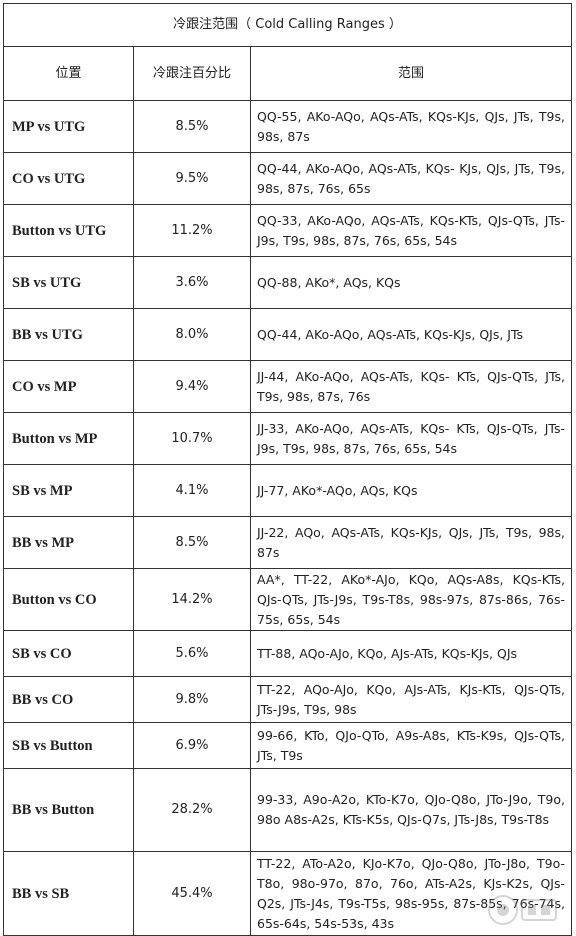  I want to click on percent-cell: 9.8%, so click(192, 700).